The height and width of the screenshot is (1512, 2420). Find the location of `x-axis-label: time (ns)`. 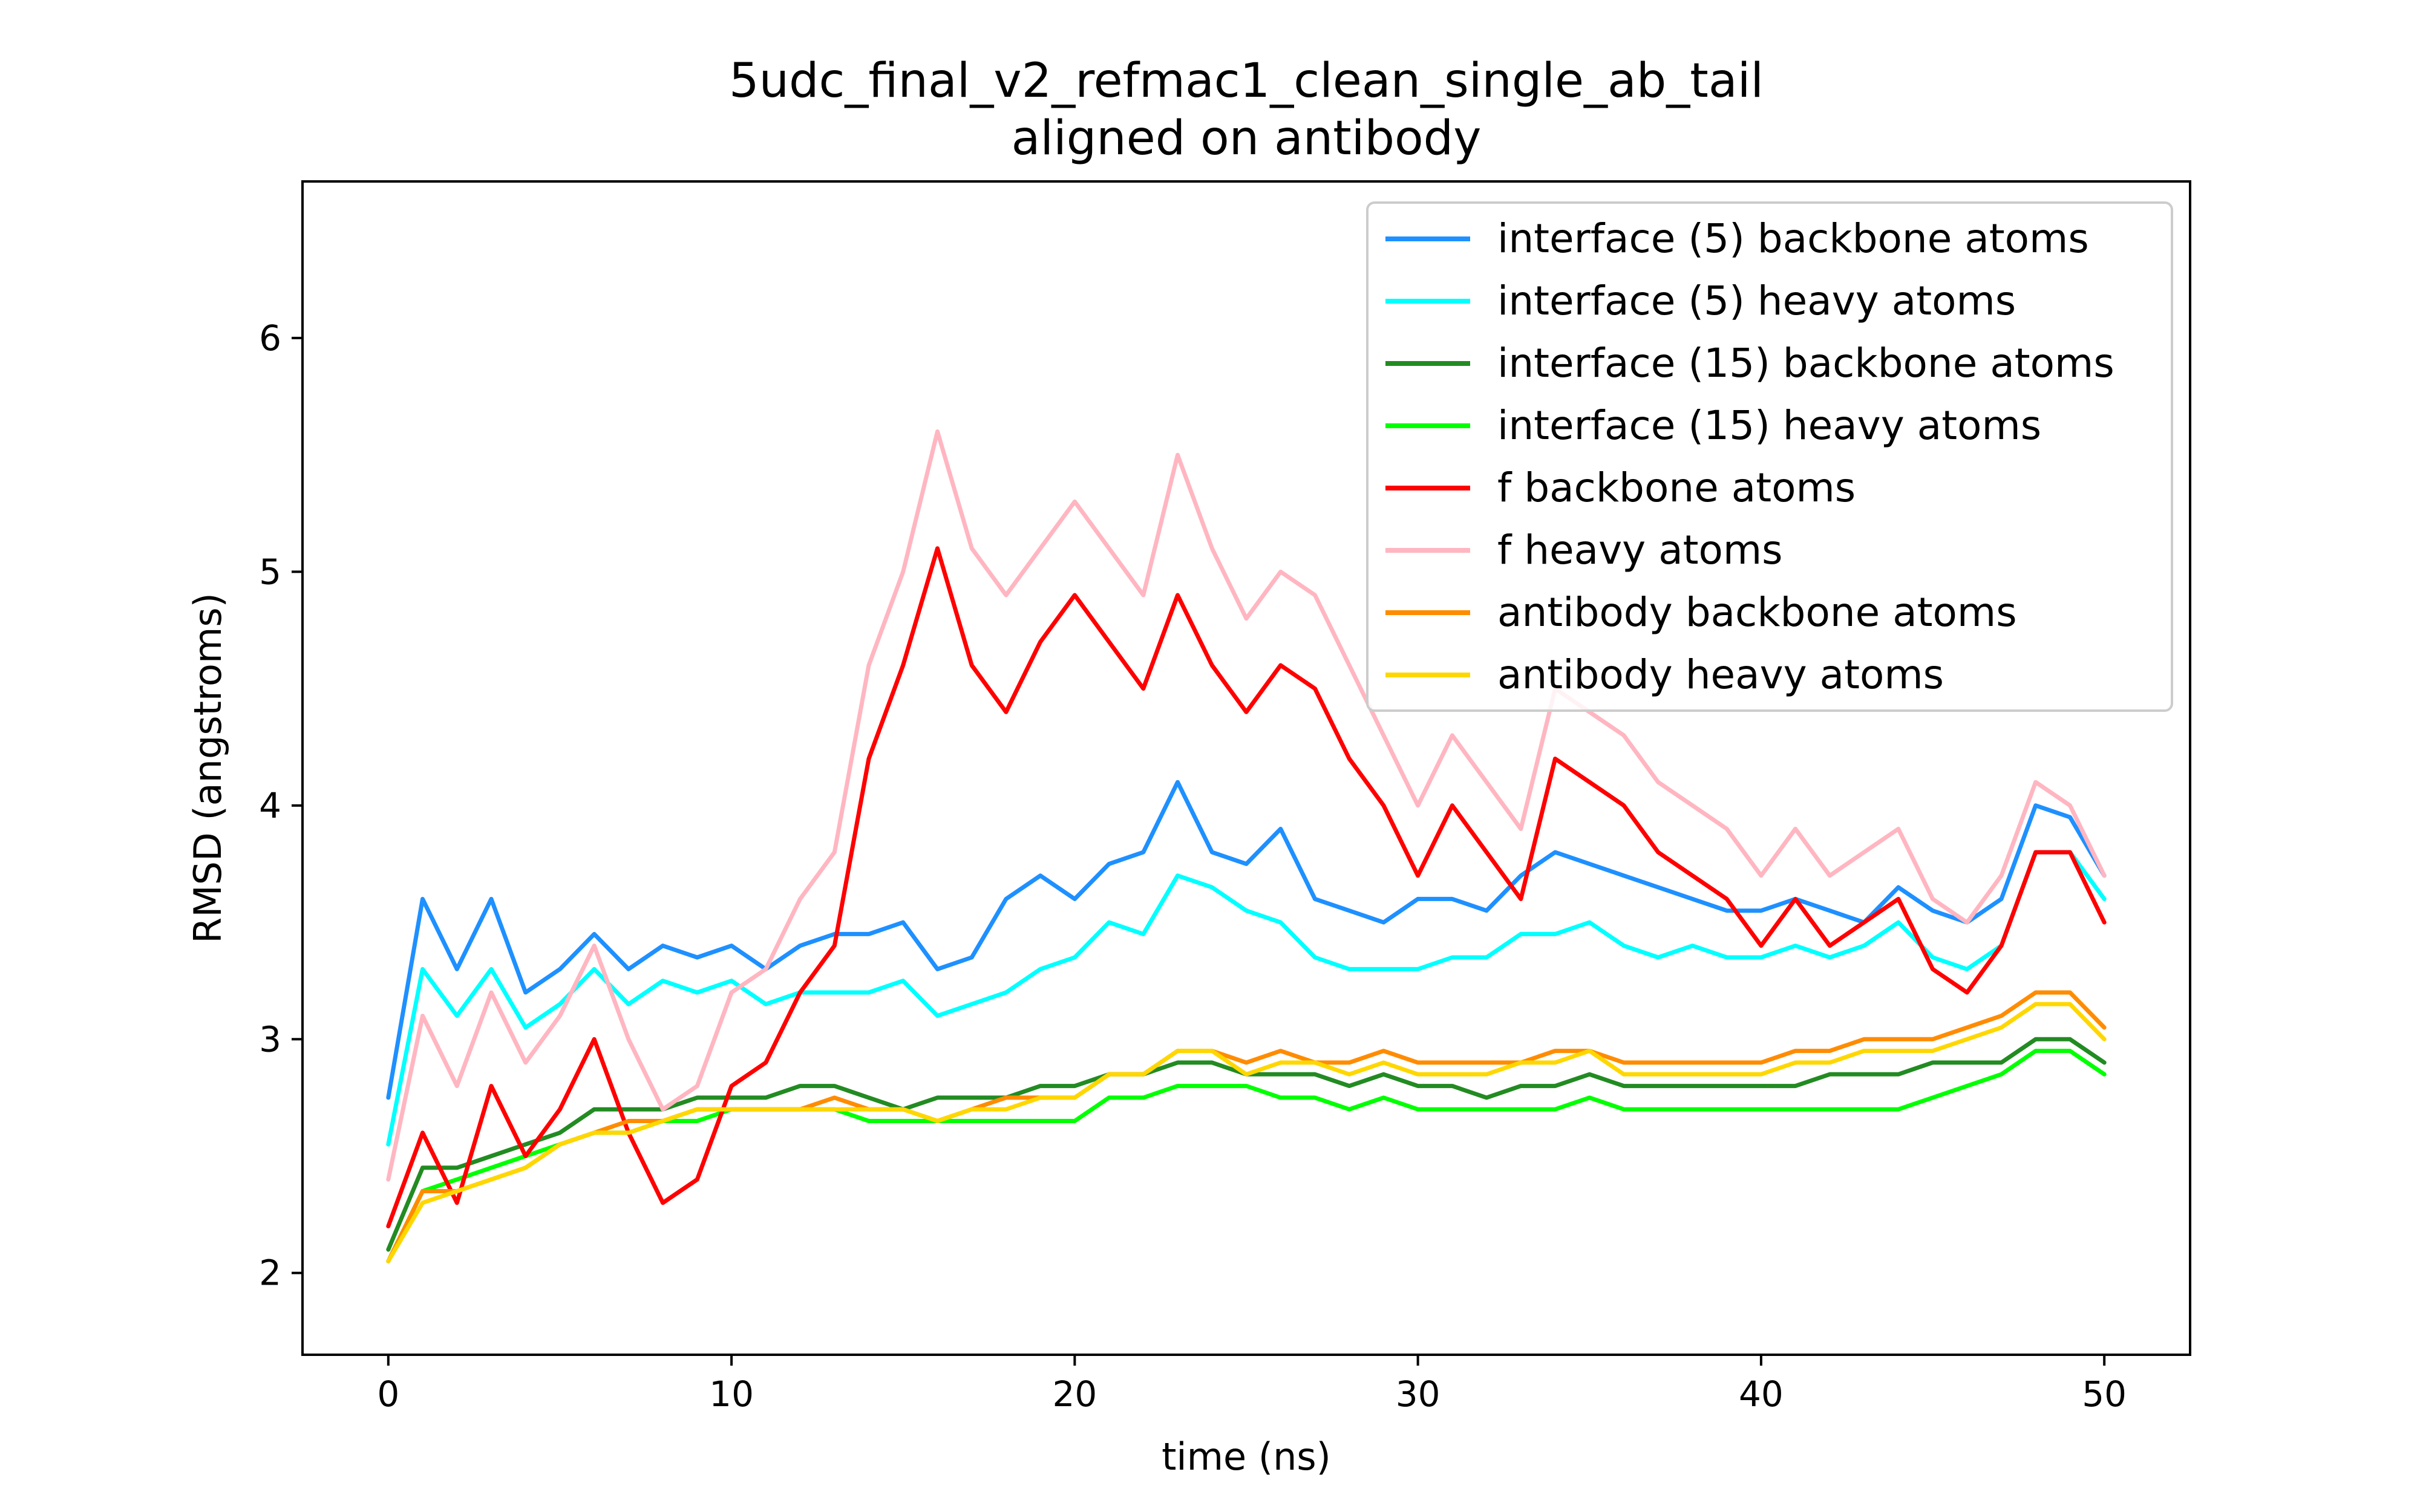

x-axis-label: time (ns) is located at coordinates (1246, 1457).